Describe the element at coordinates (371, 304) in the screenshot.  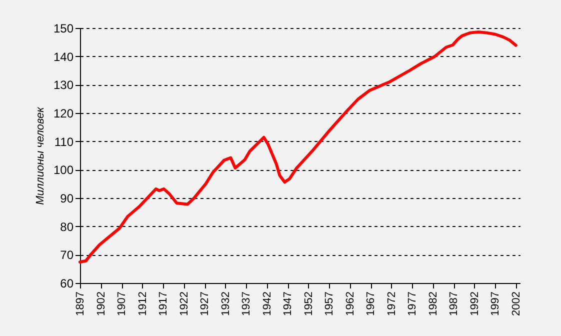
I see `x-tick-label: 1967` at that location.